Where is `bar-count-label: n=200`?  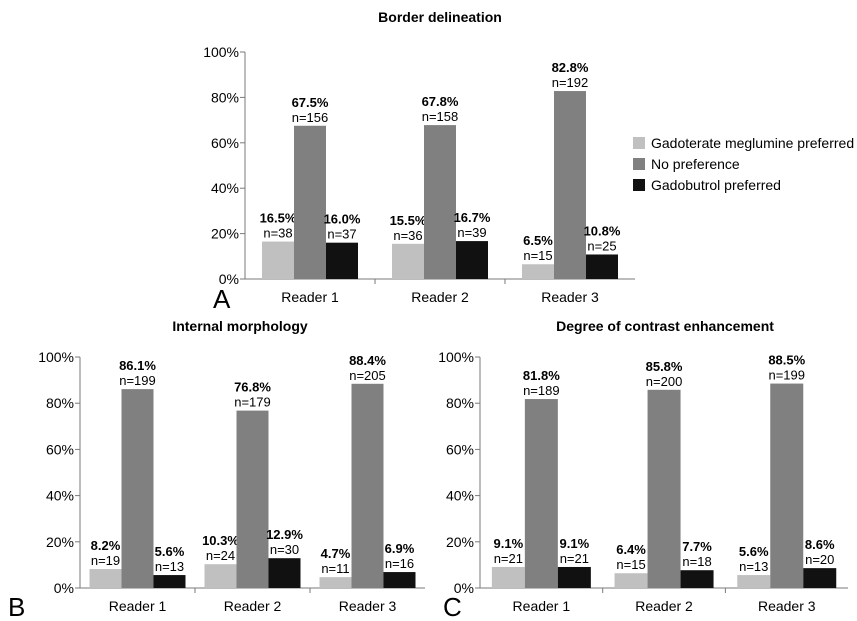 bar-count-label: n=200 is located at coordinates (664, 381).